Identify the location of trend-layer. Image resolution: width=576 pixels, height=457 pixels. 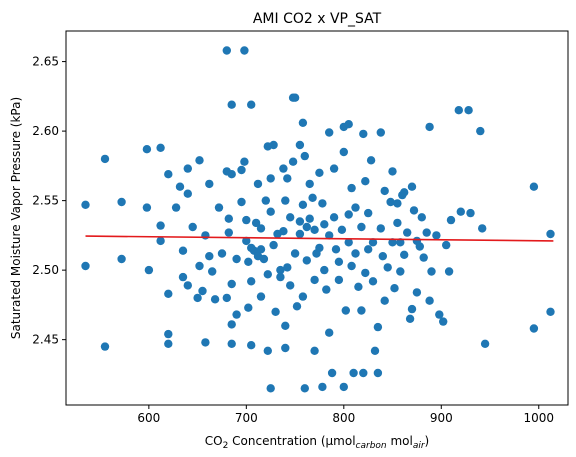
(319, 238).